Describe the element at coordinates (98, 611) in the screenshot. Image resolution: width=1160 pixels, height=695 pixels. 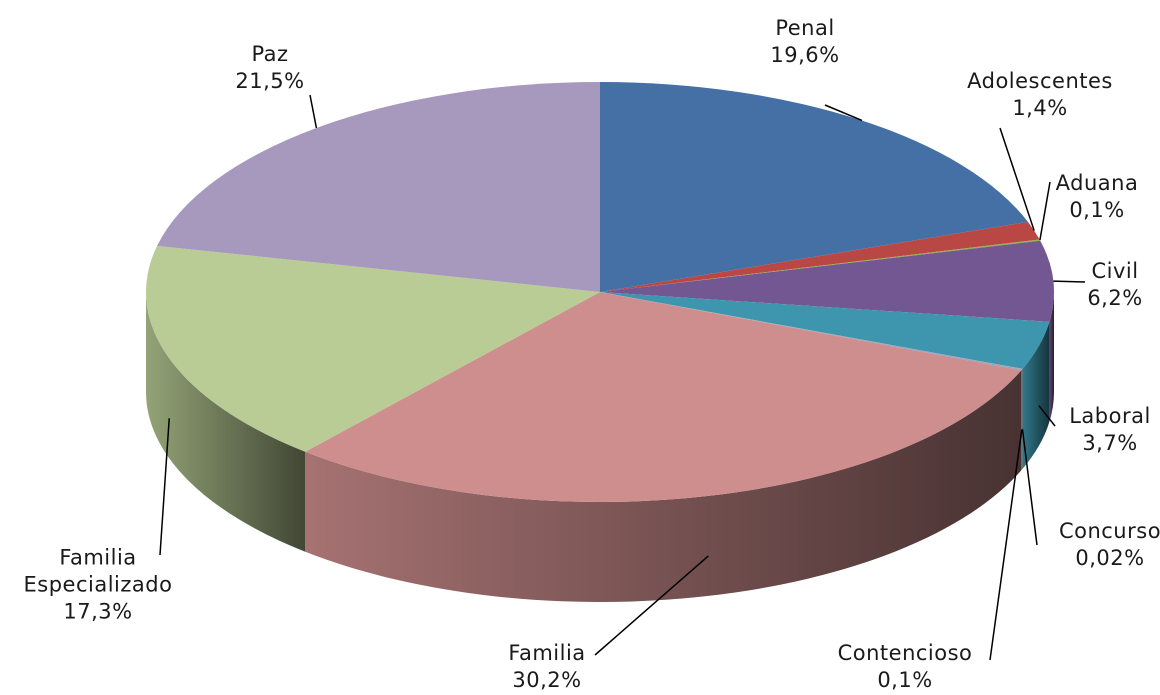
I see `value-label: 17,3%` at that location.